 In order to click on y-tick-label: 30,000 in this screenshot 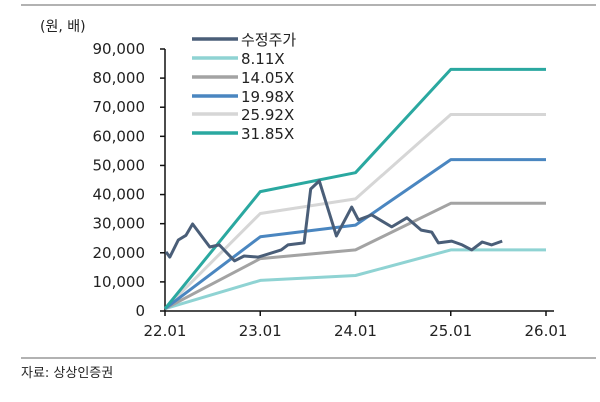, I will do `click(119, 224)`.